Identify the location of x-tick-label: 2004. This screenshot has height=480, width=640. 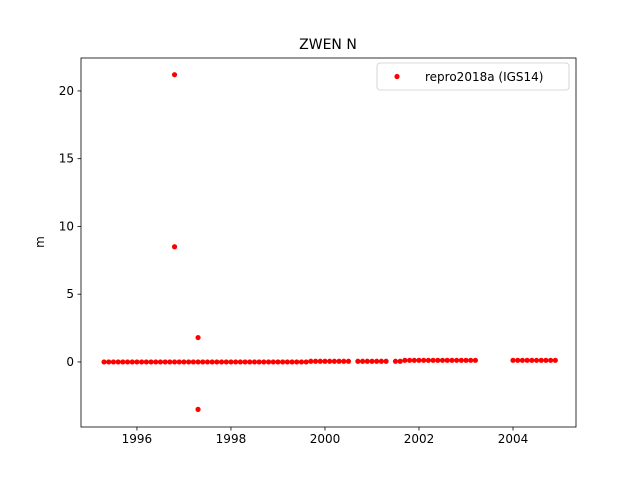
(513, 439).